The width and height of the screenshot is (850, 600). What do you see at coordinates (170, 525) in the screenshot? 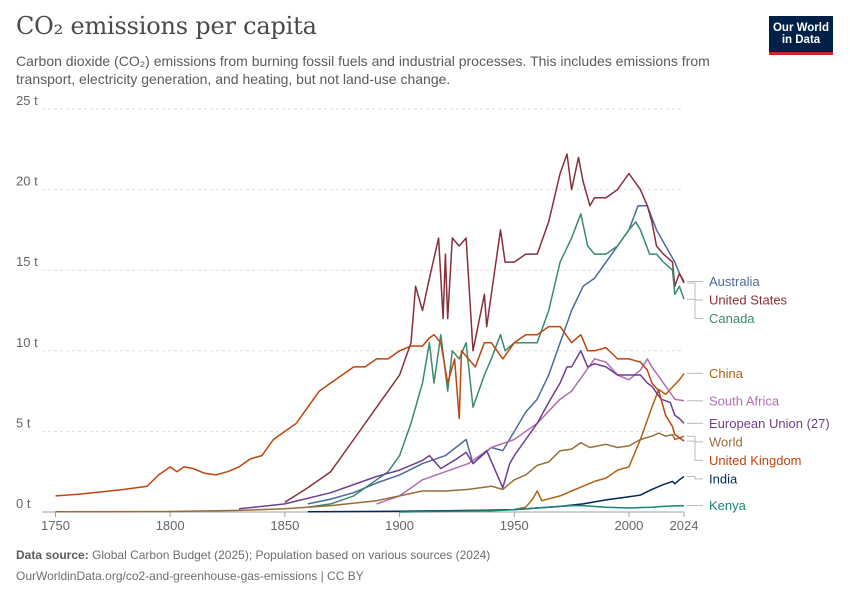
I see `x-tick-label: 1800` at bounding box center [170, 525].